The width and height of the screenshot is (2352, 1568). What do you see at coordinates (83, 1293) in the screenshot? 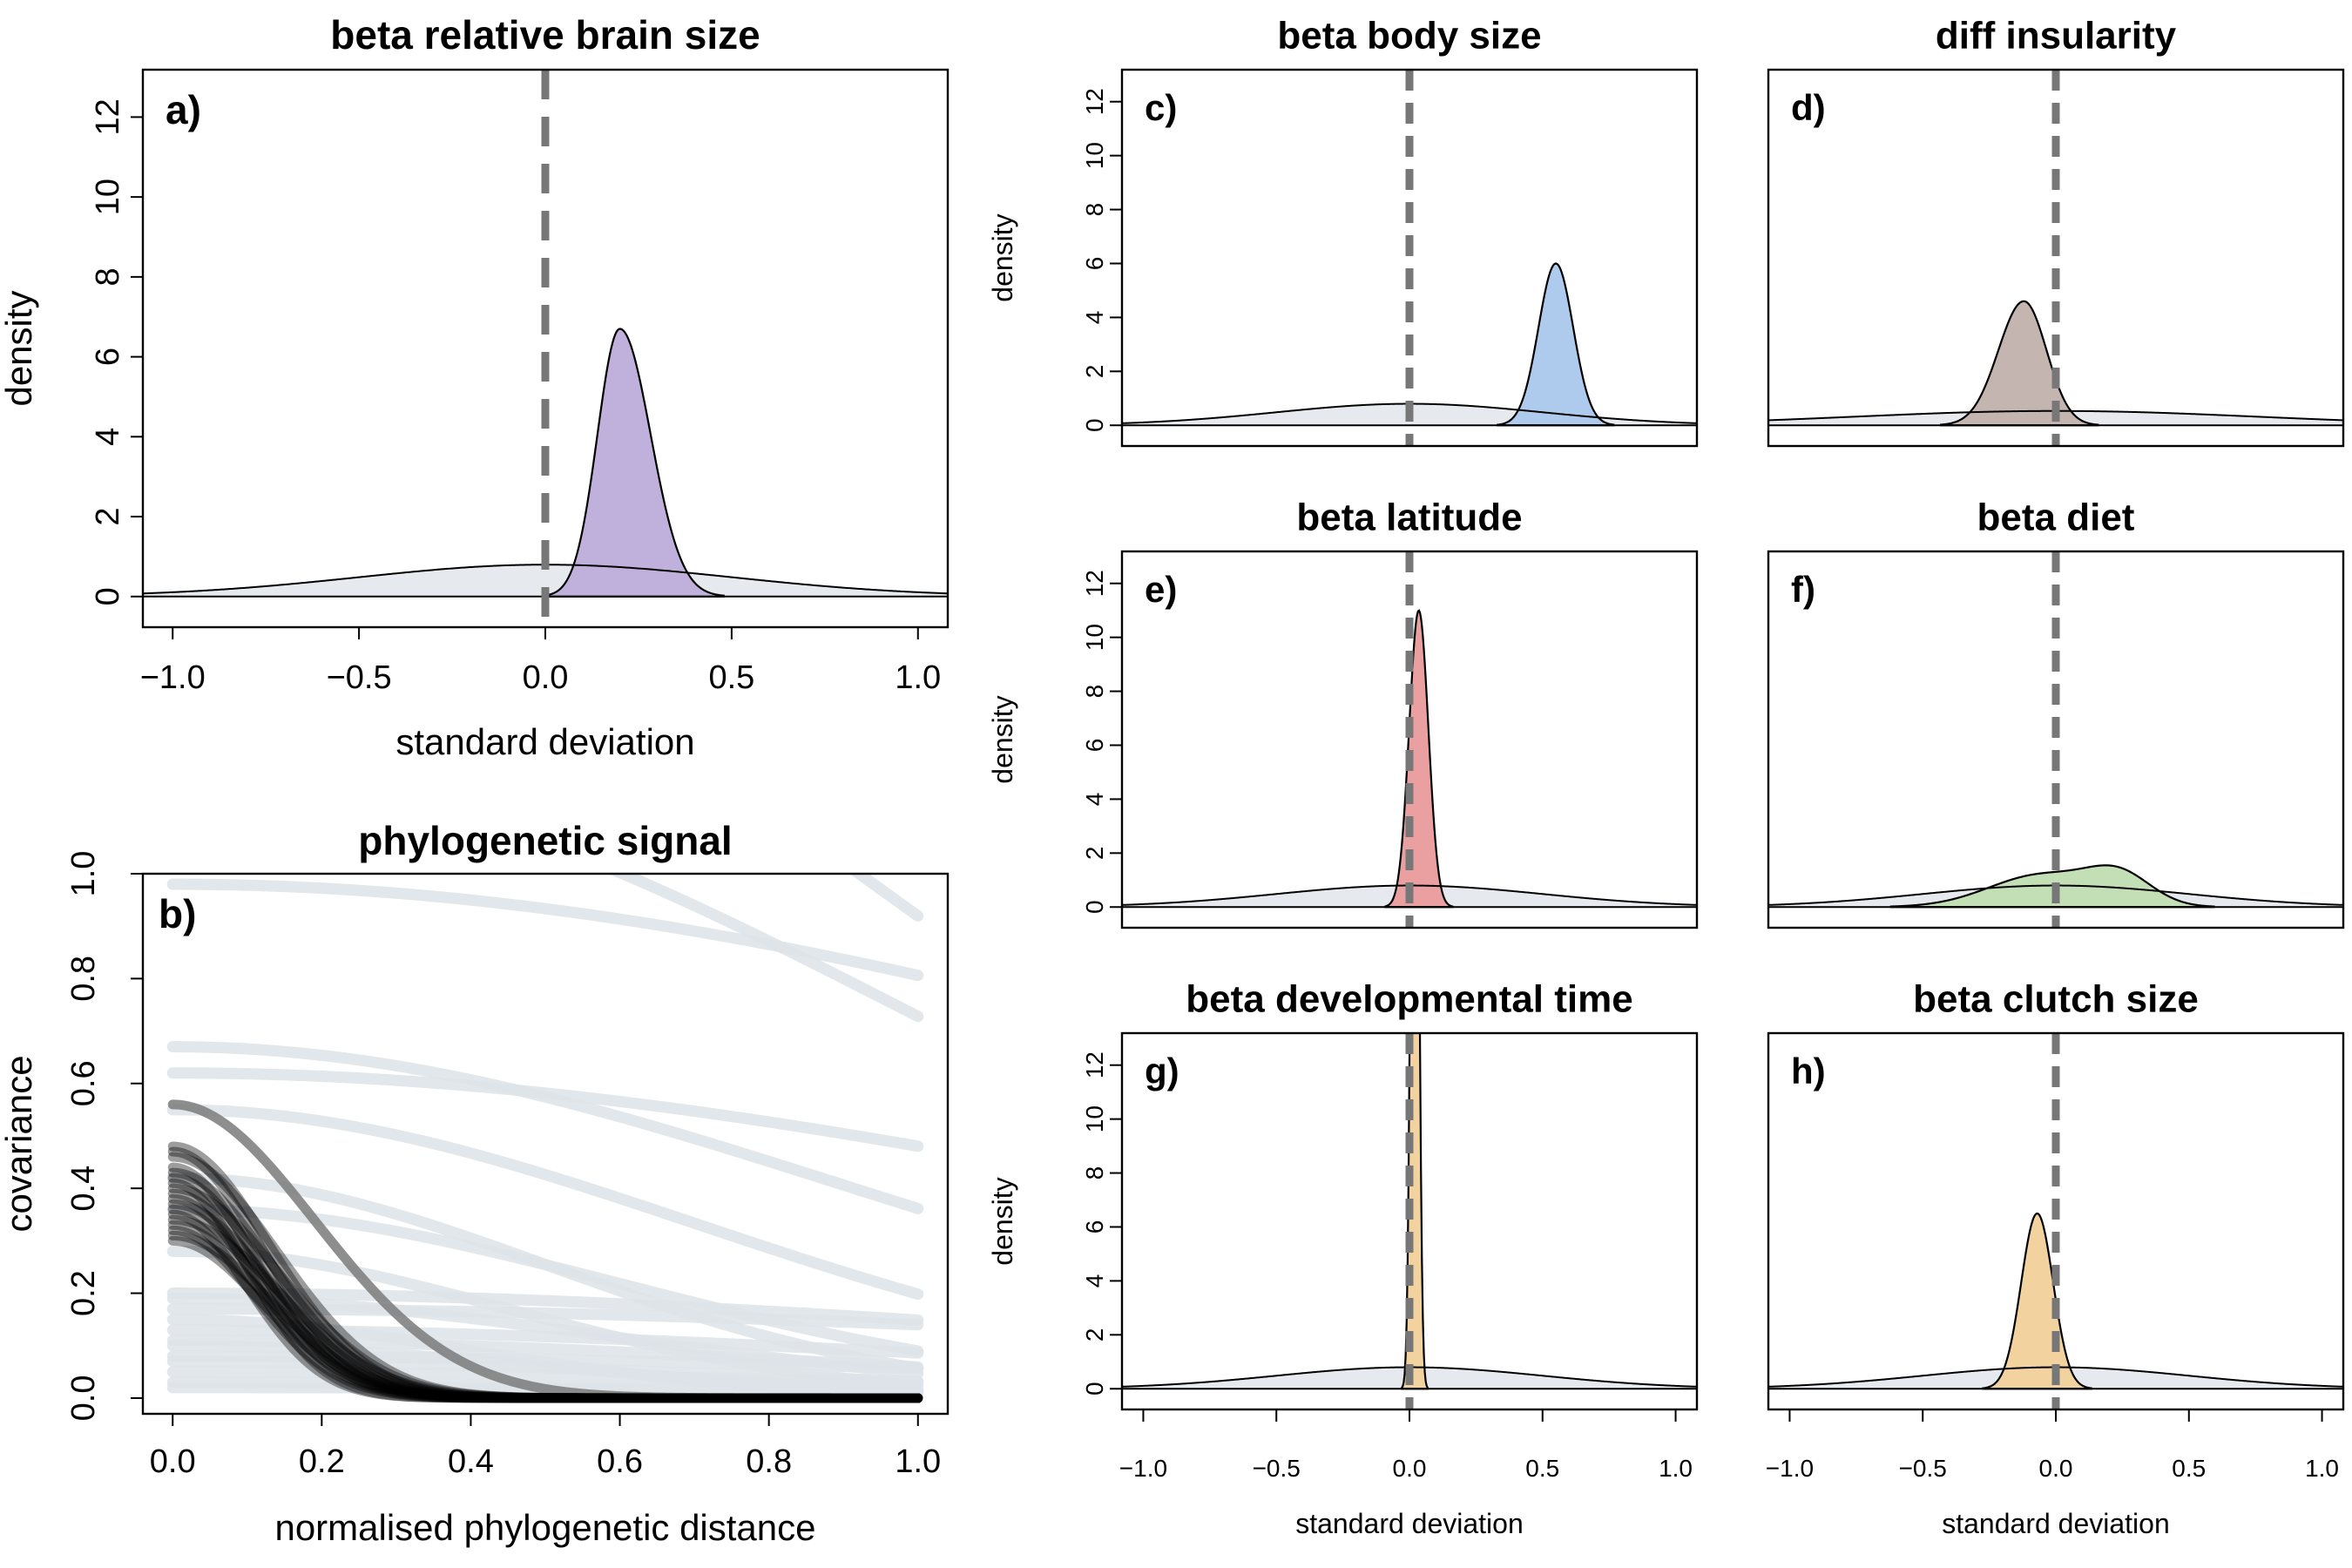
I see `y-tick-label: 0.2` at bounding box center [83, 1293].